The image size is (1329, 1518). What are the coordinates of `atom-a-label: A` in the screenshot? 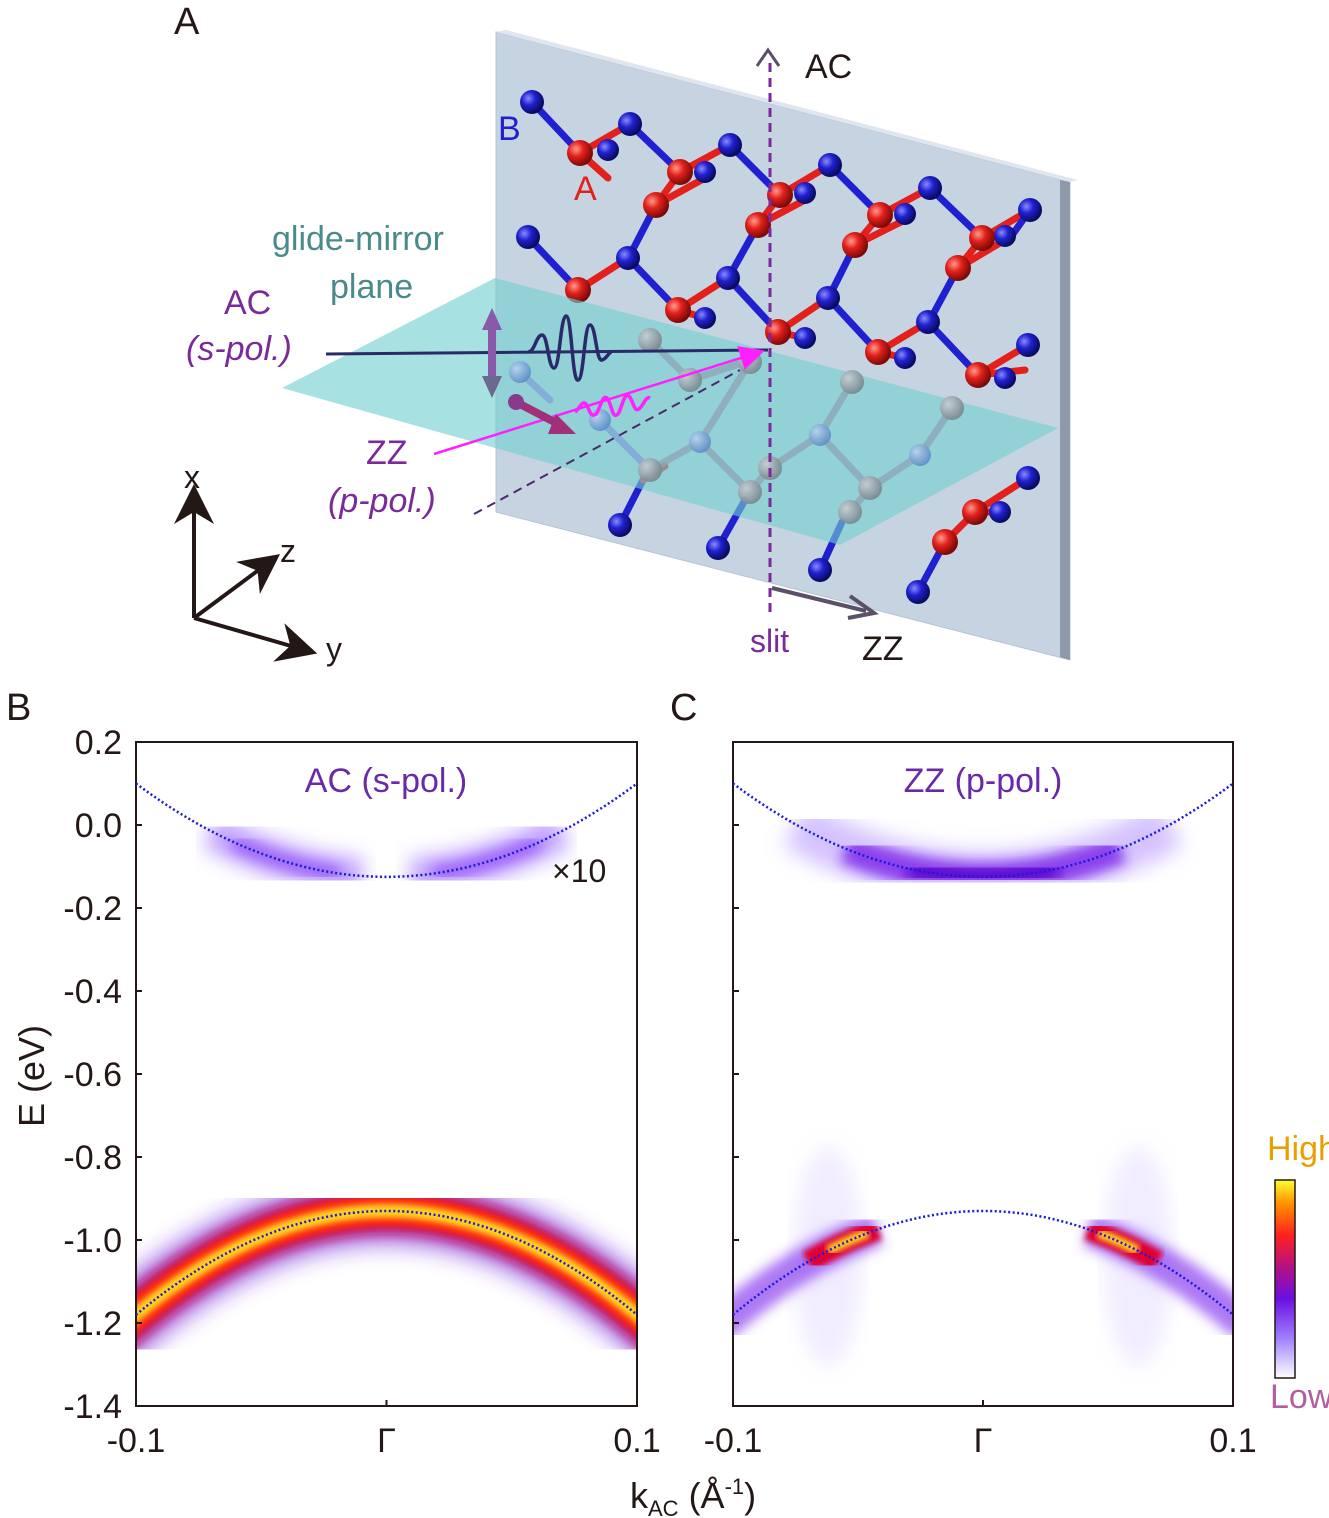 It's located at (585, 189).